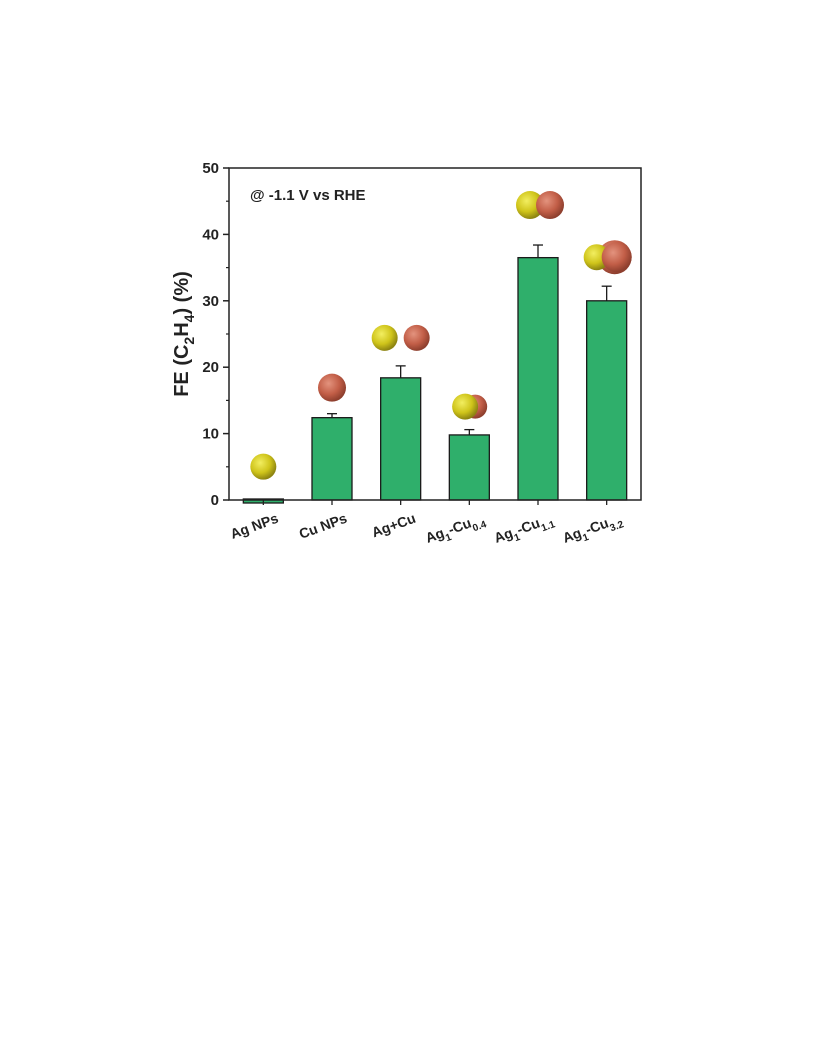 The image size is (816, 1056). Describe the element at coordinates (210, 434) in the screenshot. I see `y-tick-label: 10` at that location.